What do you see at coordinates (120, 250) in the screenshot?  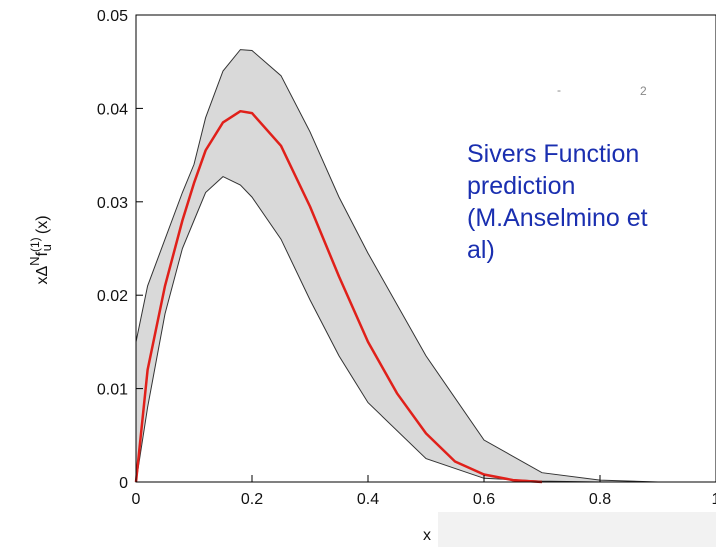 I see `y-axis-ticks: 0 0.01 0.02 0.03 0.04 0.05` at bounding box center [120, 250].